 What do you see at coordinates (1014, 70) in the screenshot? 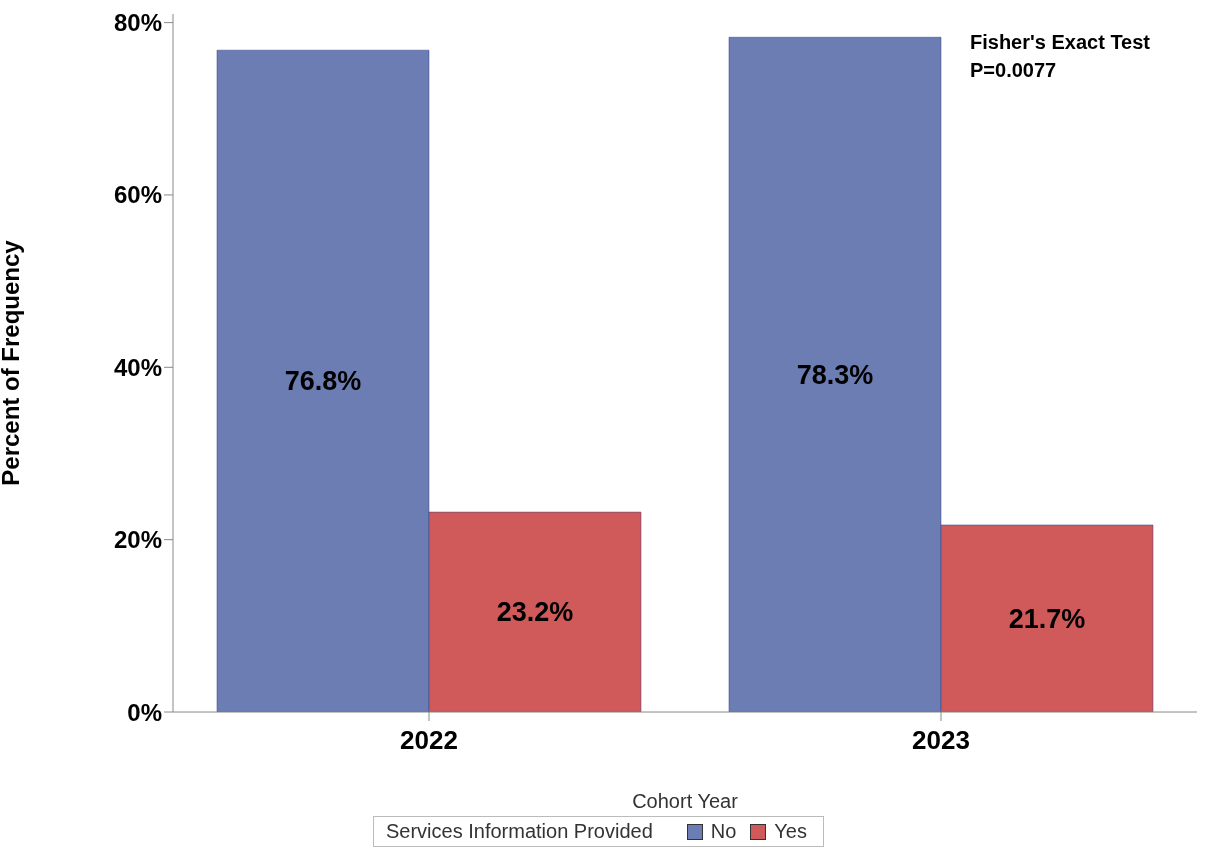
I see `annotation: P=0.0077` at bounding box center [1014, 70].